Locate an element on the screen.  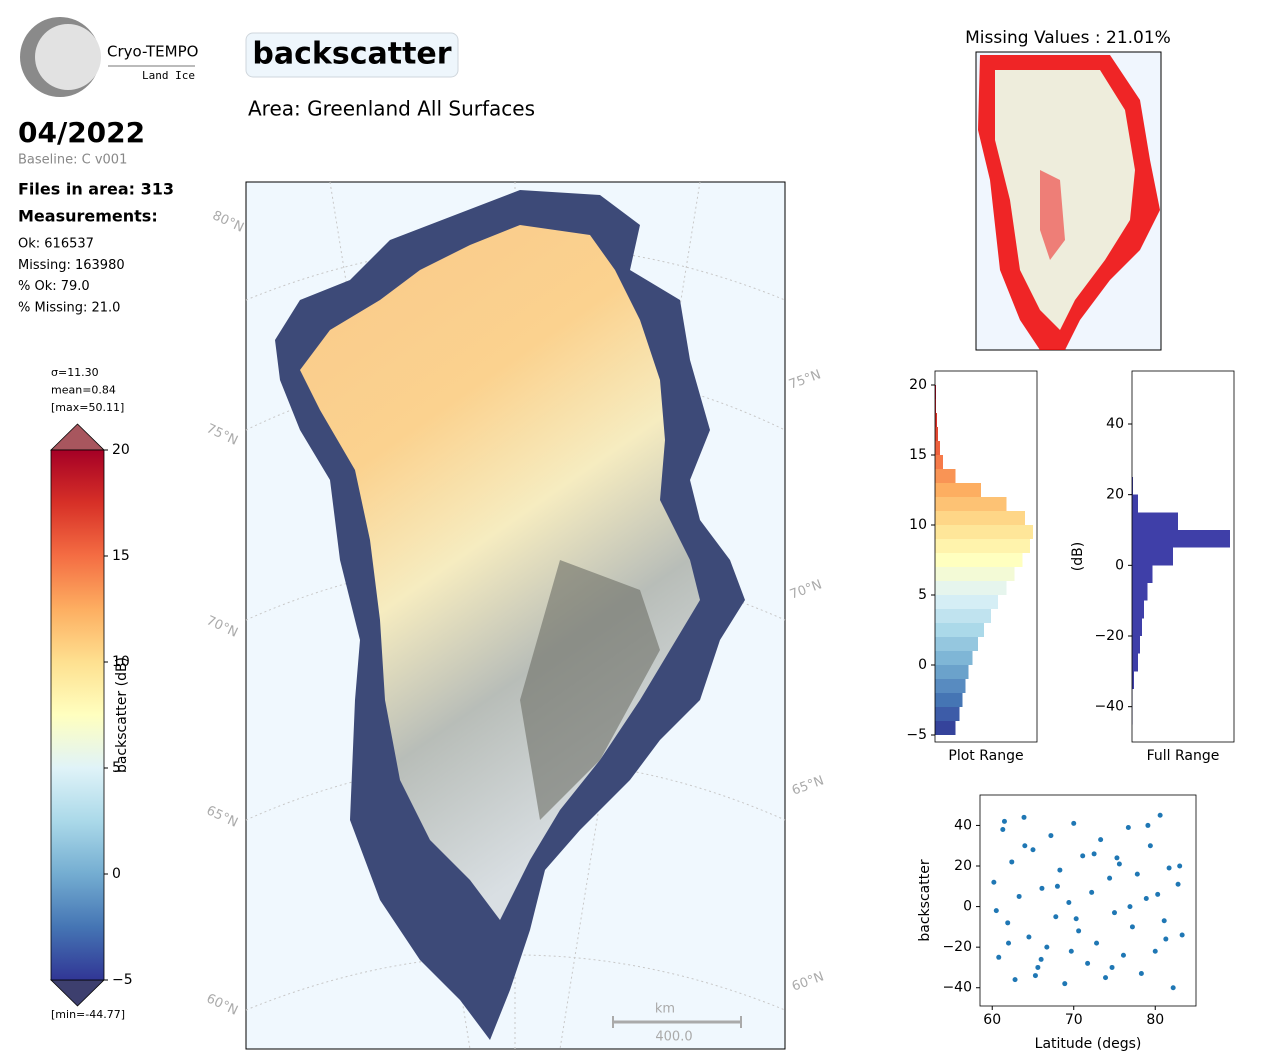
stat-line: % Missing: 21.0 is located at coordinates (69, 307).